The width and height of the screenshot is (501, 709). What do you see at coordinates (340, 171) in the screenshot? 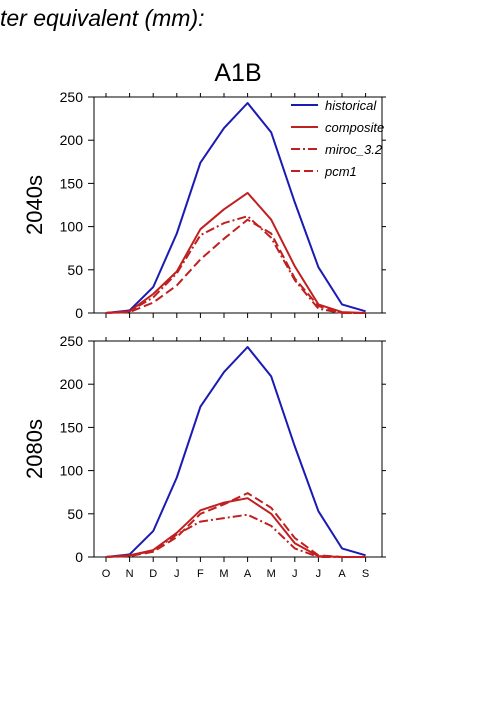
I see `legend-label-pcm1: pcm1` at bounding box center [340, 171].